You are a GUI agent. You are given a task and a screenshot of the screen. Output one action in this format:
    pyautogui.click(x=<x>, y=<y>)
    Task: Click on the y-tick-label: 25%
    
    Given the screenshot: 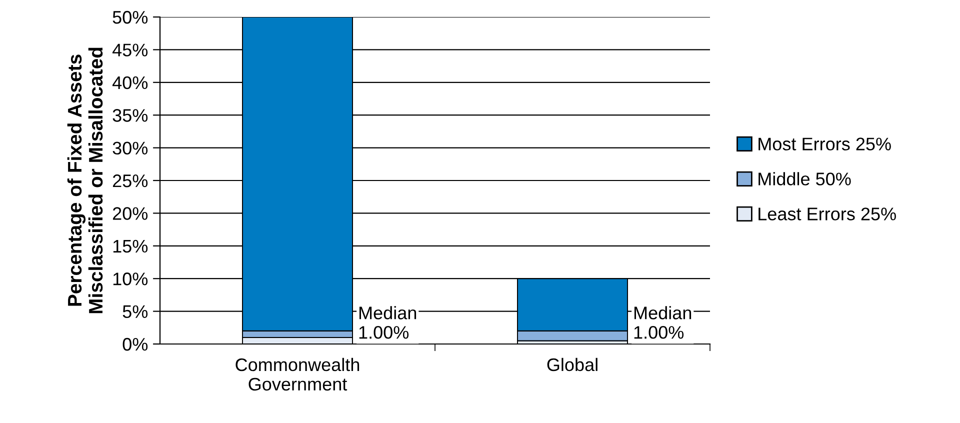 What is the action you would take?
    pyautogui.click(x=130, y=181)
    